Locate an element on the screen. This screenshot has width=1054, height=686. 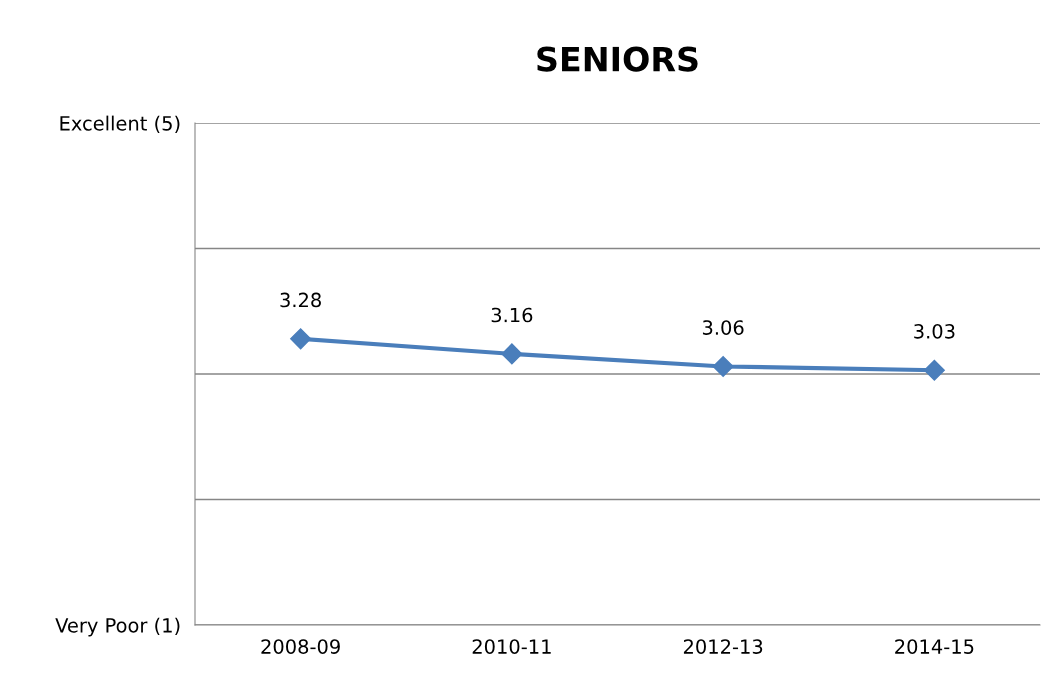
x-tick-label: 2014-15 is located at coordinates (934, 646).